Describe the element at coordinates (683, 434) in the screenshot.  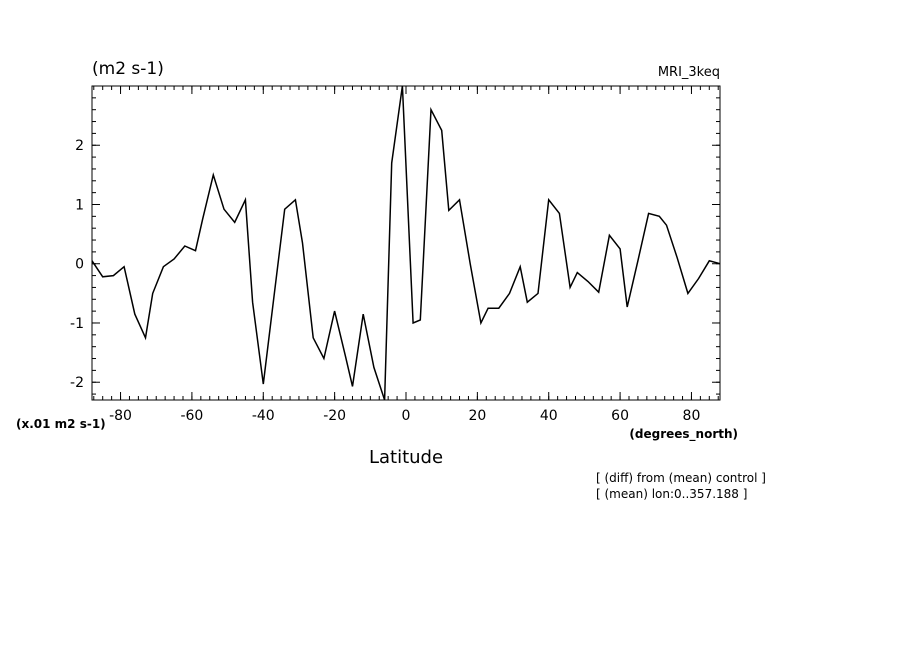
I see `x-units-label: (degrees_north)` at that location.